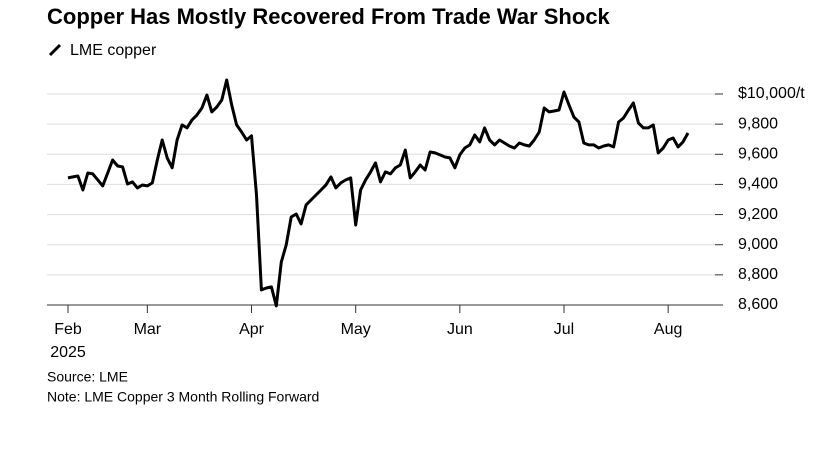 This screenshot has height=460, width=836. What do you see at coordinates (356, 329) in the screenshot?
I see `x-tick-label: May` at bounding box center [356, 329].